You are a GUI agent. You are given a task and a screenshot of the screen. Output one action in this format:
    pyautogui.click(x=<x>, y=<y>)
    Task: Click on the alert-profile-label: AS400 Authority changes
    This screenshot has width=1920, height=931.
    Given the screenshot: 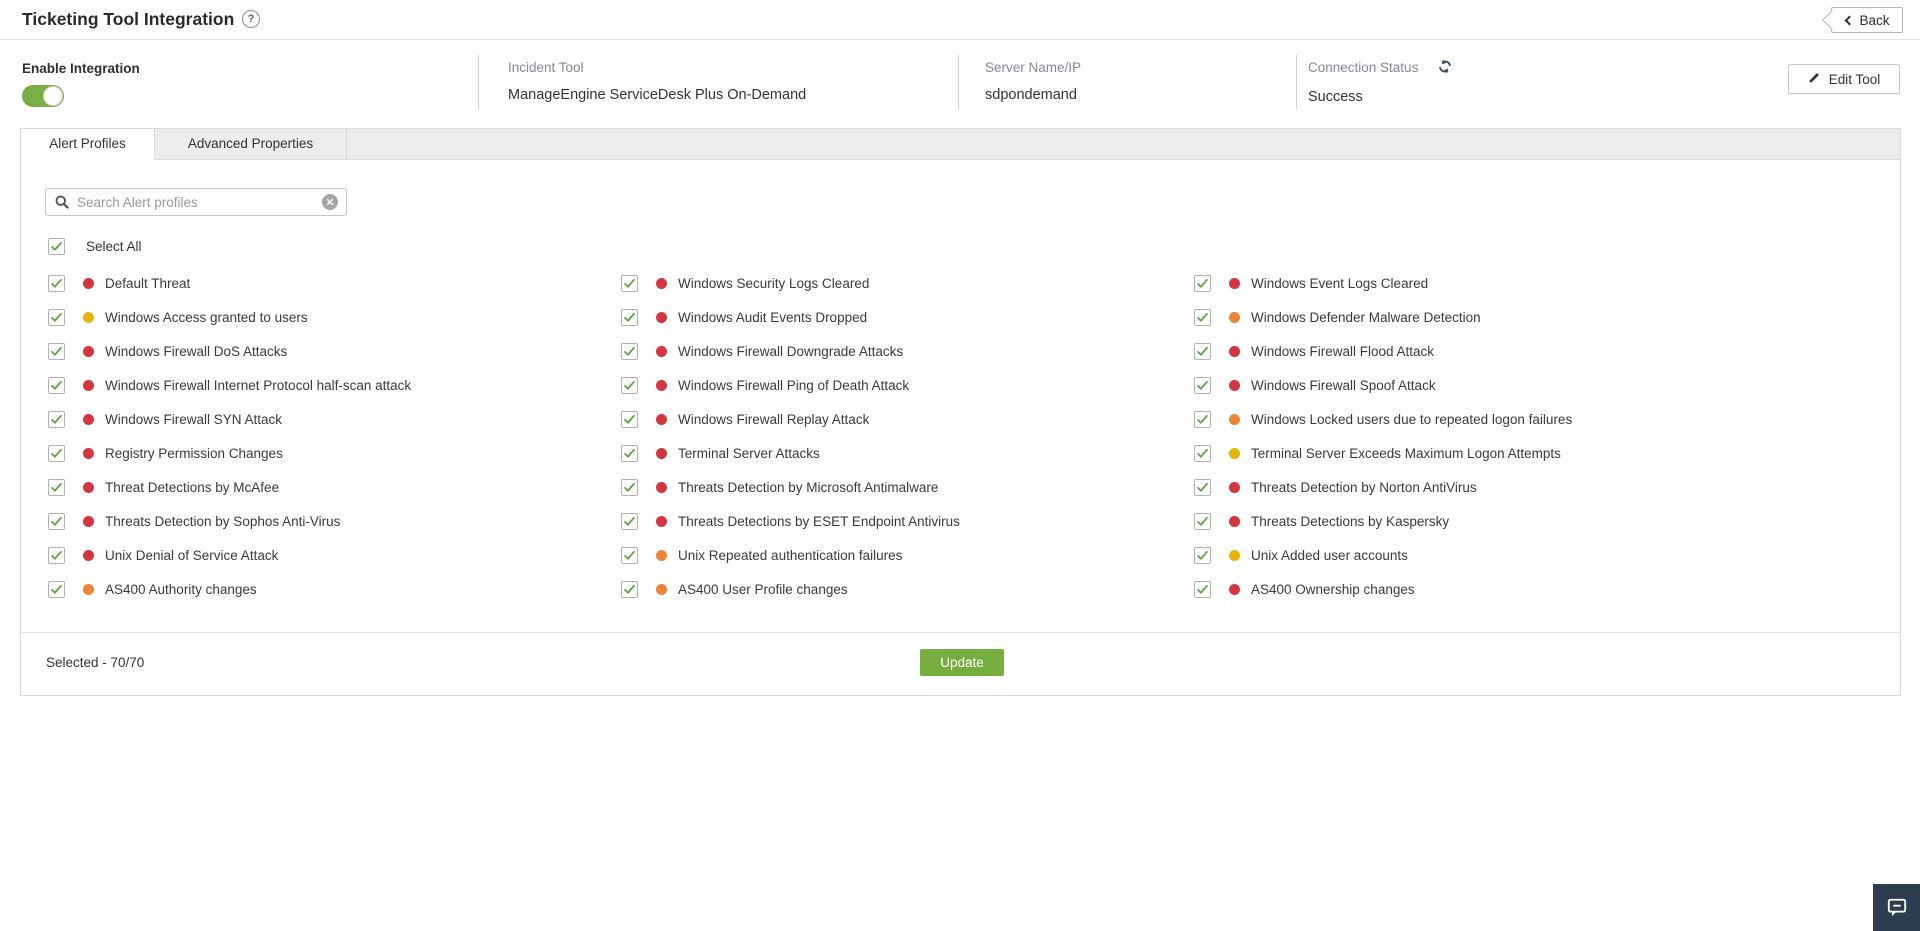 What is the action you would take?
    pyautogui.click(x=181, y=589)
    